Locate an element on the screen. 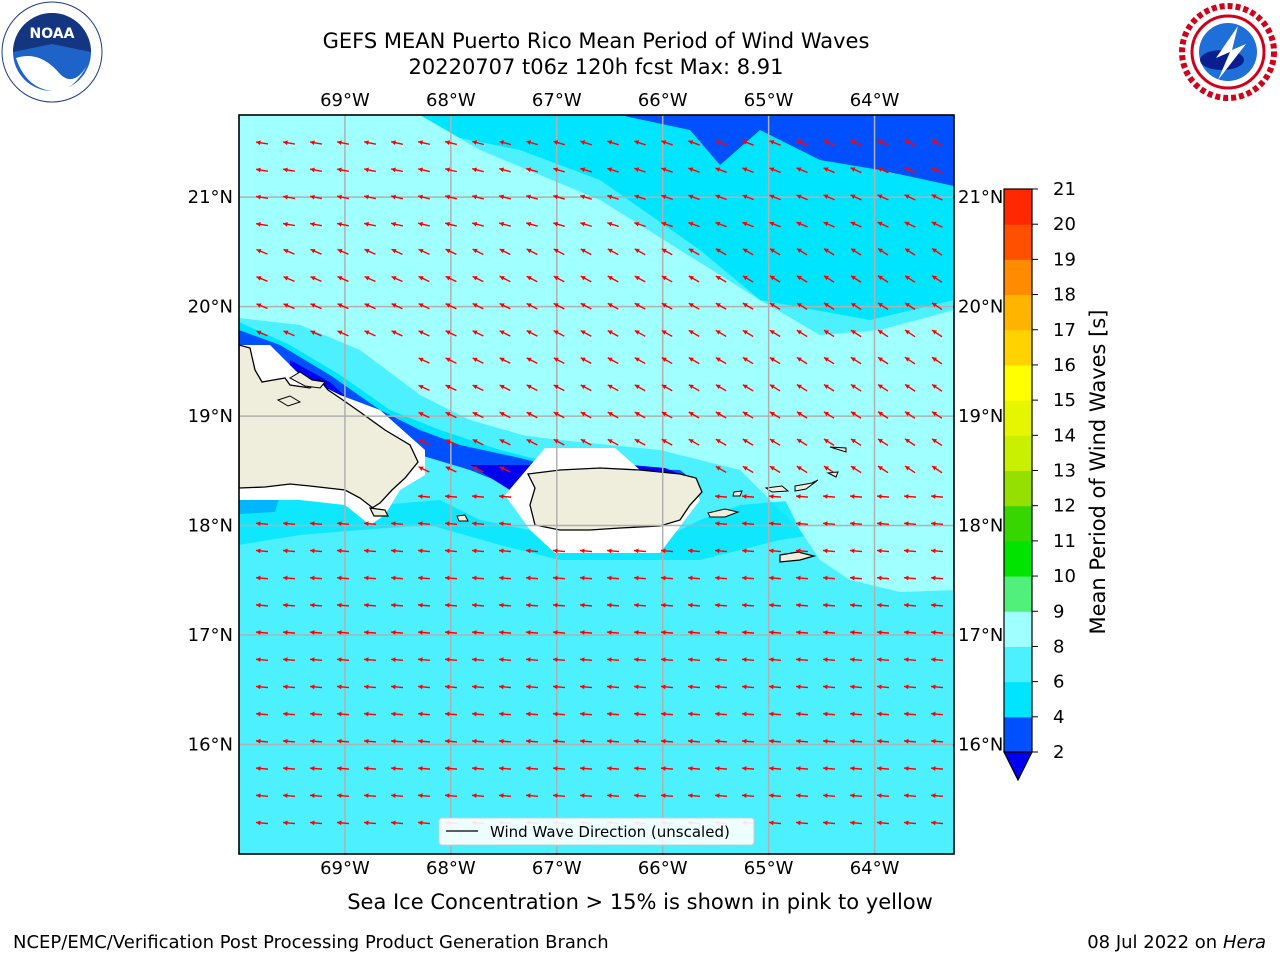 Image resolution: width=1280 pixels, height=960 pixels. colorbar-tick-label: 4 is located at coordinates (1058, 717).